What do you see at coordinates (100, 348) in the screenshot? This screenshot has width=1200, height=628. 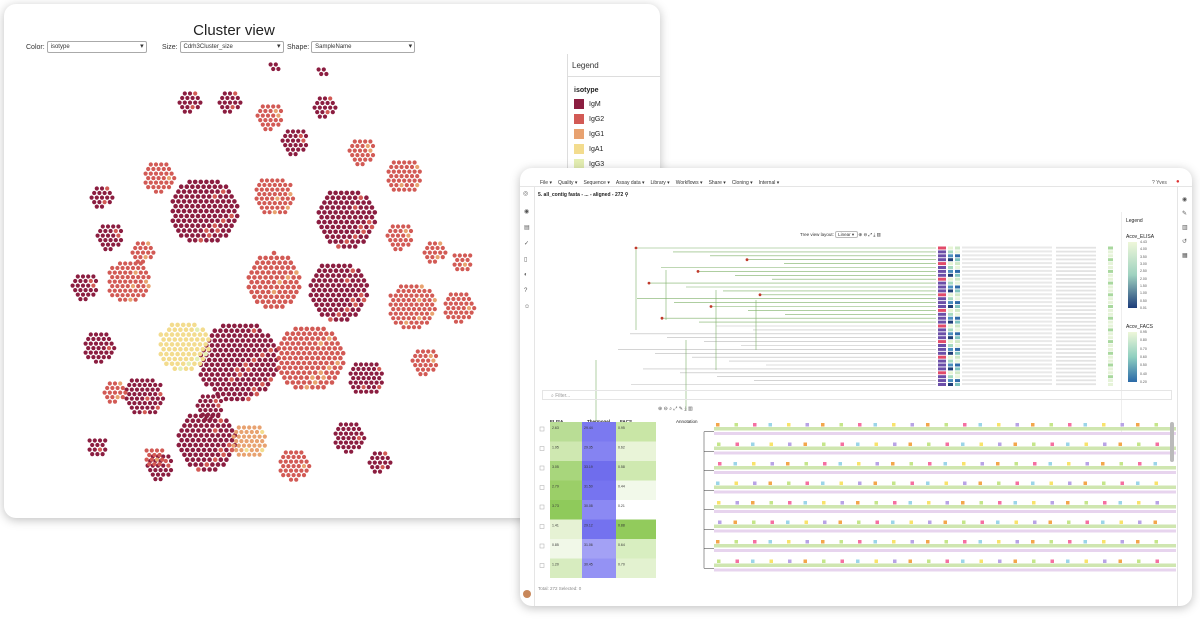 I see `cluster` at bounding box center [100, 348].